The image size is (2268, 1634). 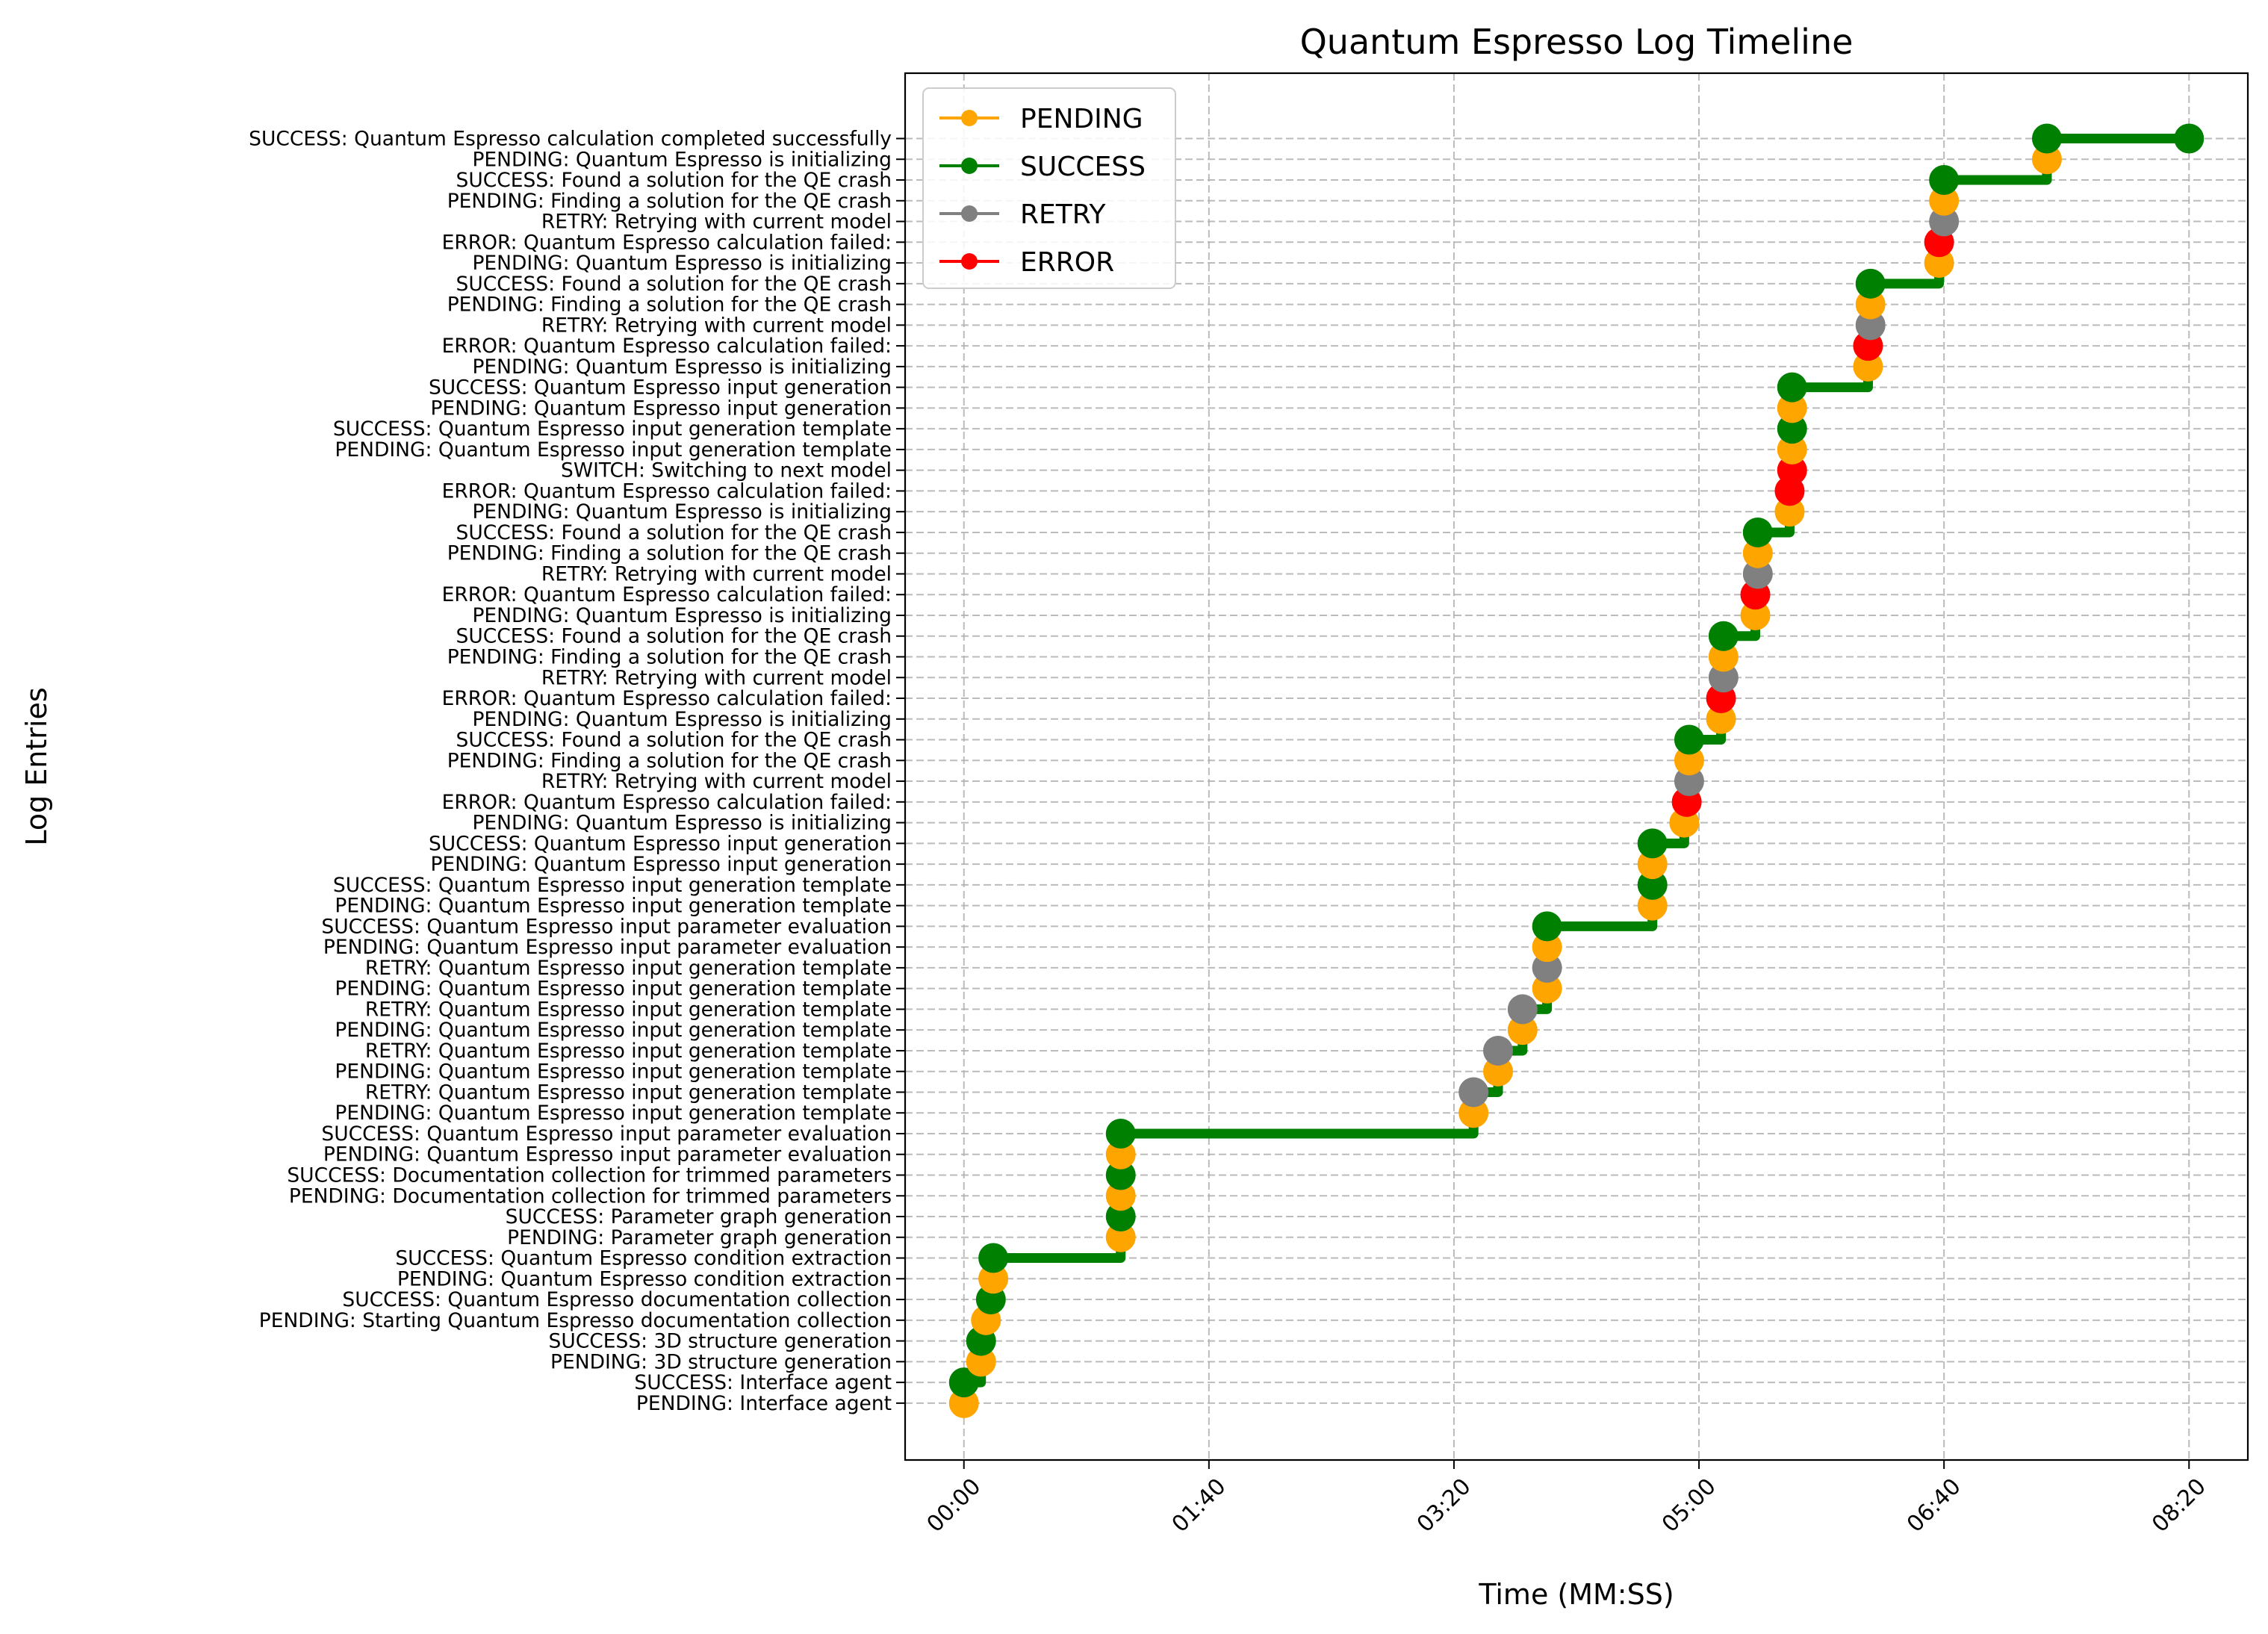 What do you see at coordinates (1792, 470) in the screenshot?
I see `marker-switch` at bounding box center [1792, 470].